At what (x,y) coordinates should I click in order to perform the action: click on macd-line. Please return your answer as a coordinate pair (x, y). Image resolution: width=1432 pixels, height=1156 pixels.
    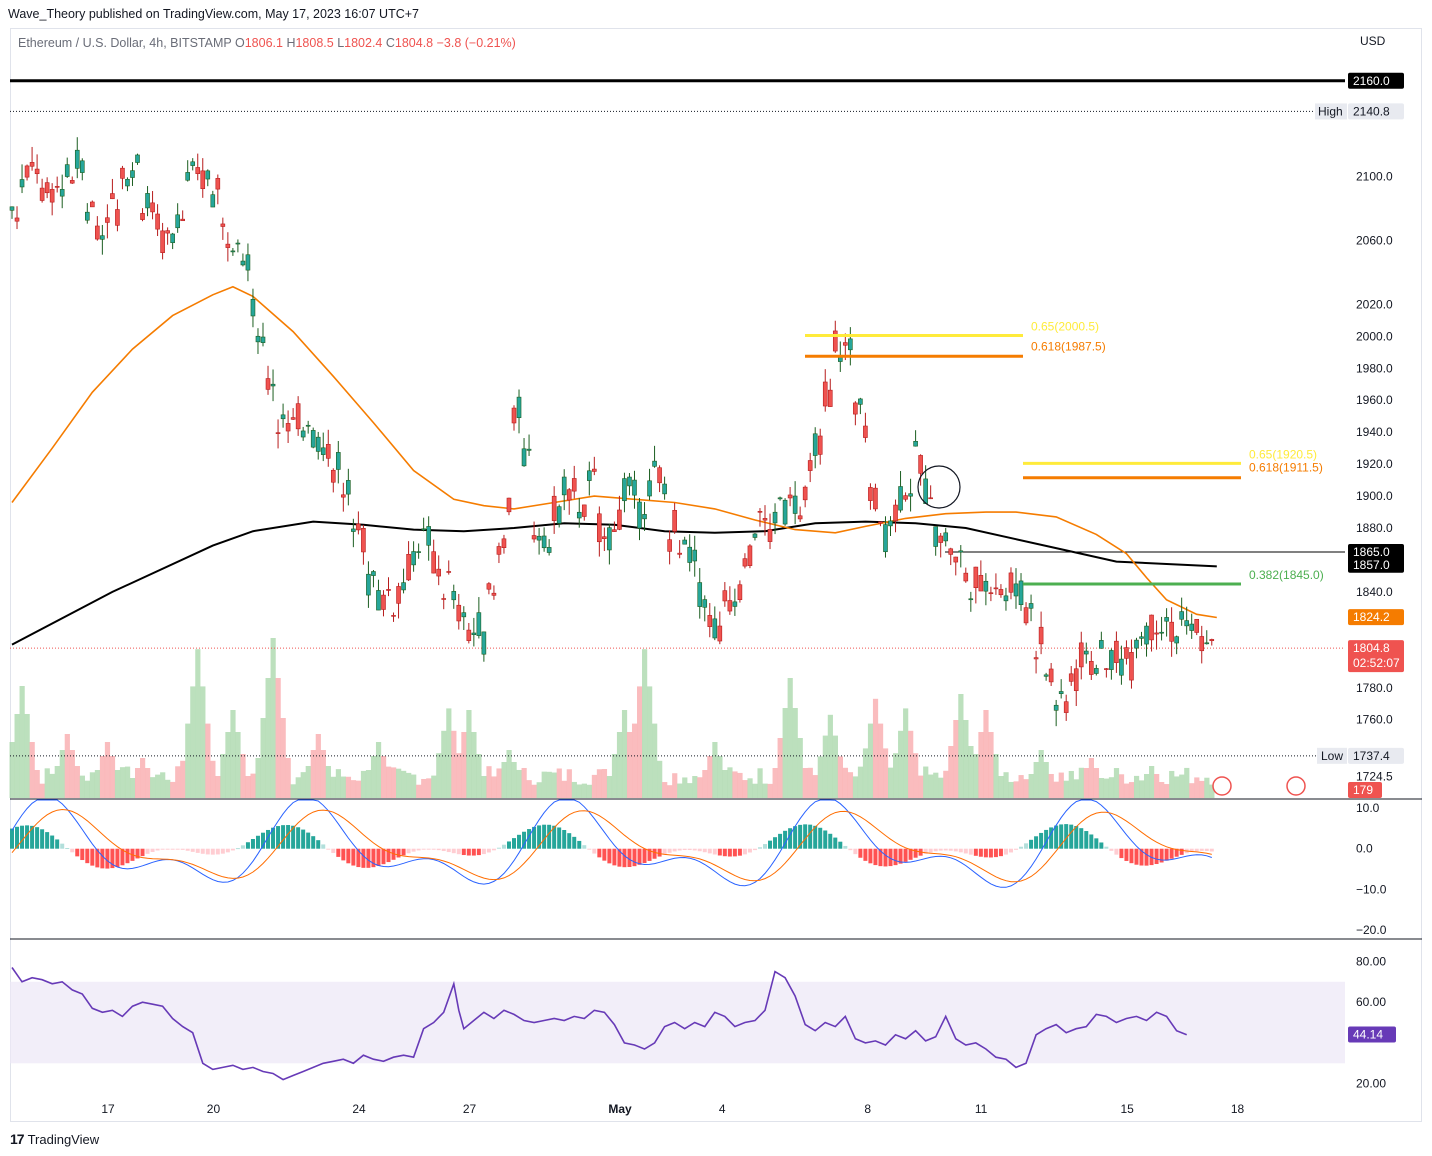
    Looking at the image, I should click on (611, 843).